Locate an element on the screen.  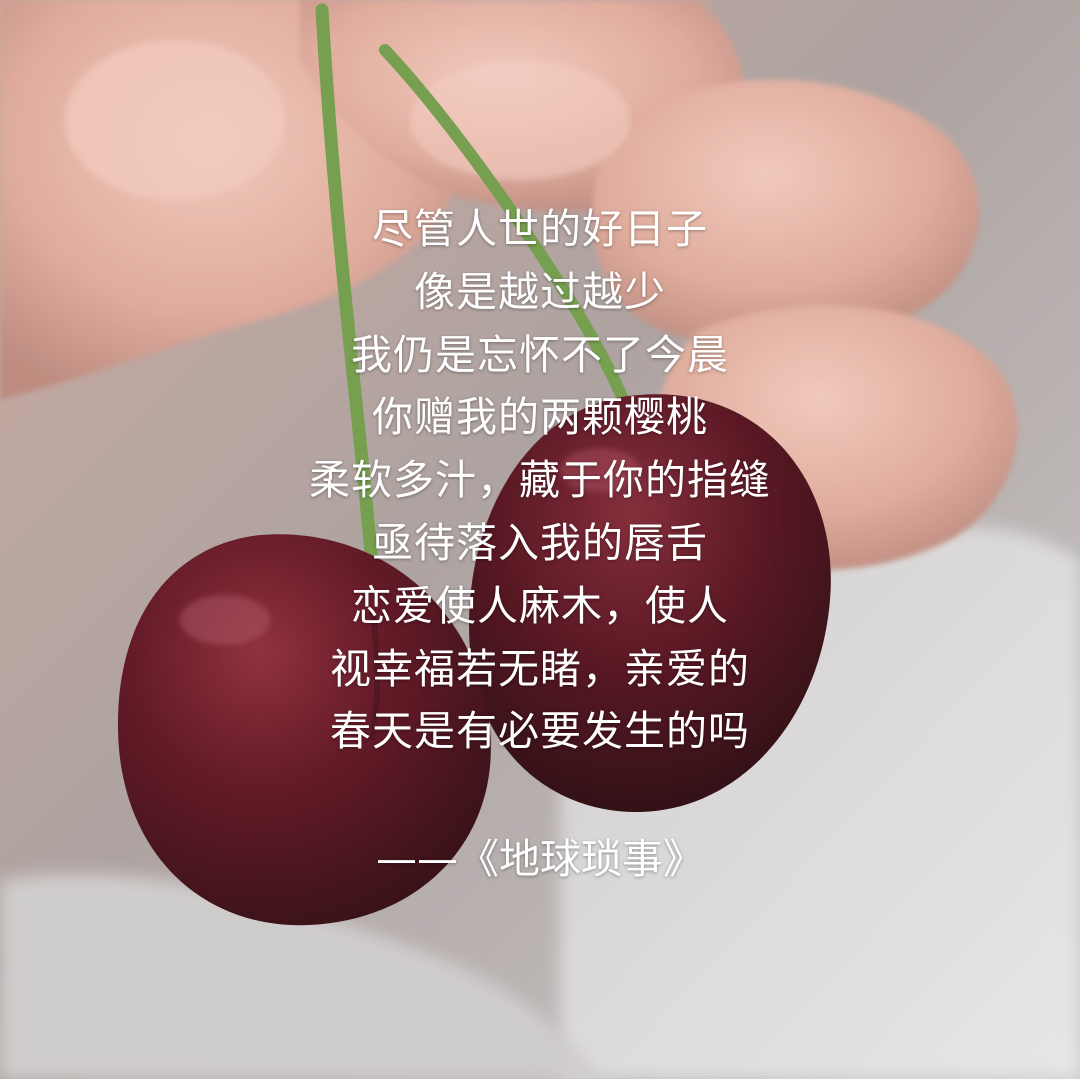
poem-line: 恋爱使人麻木，使人 is located at coordinates (540, 605).